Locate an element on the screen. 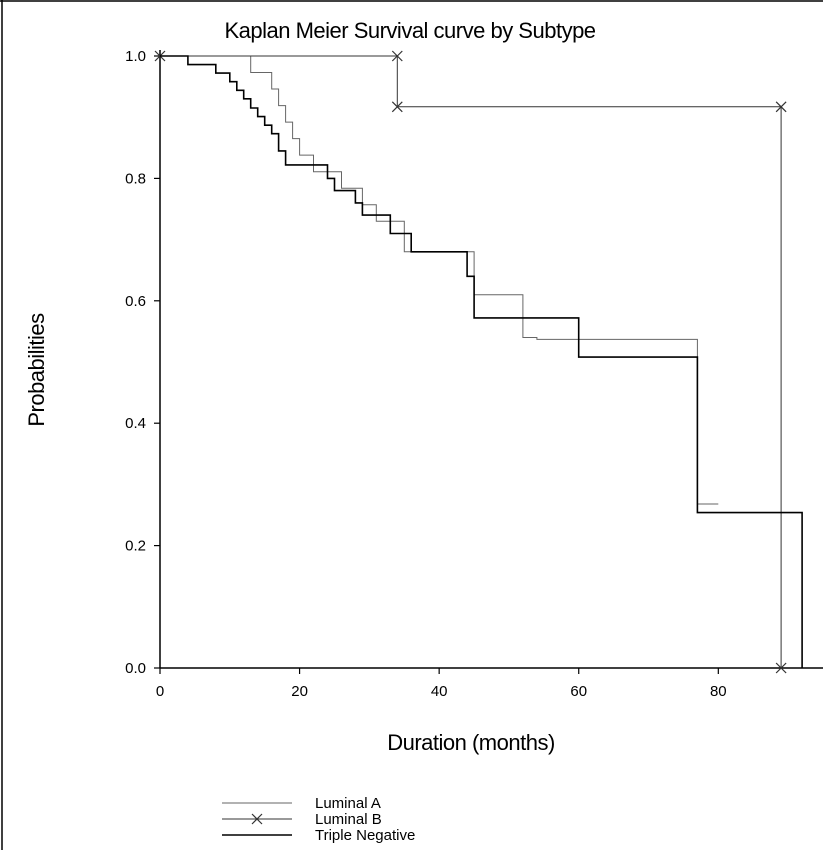  y-axis-label: Probabilities is located at coordinates (36, 370).